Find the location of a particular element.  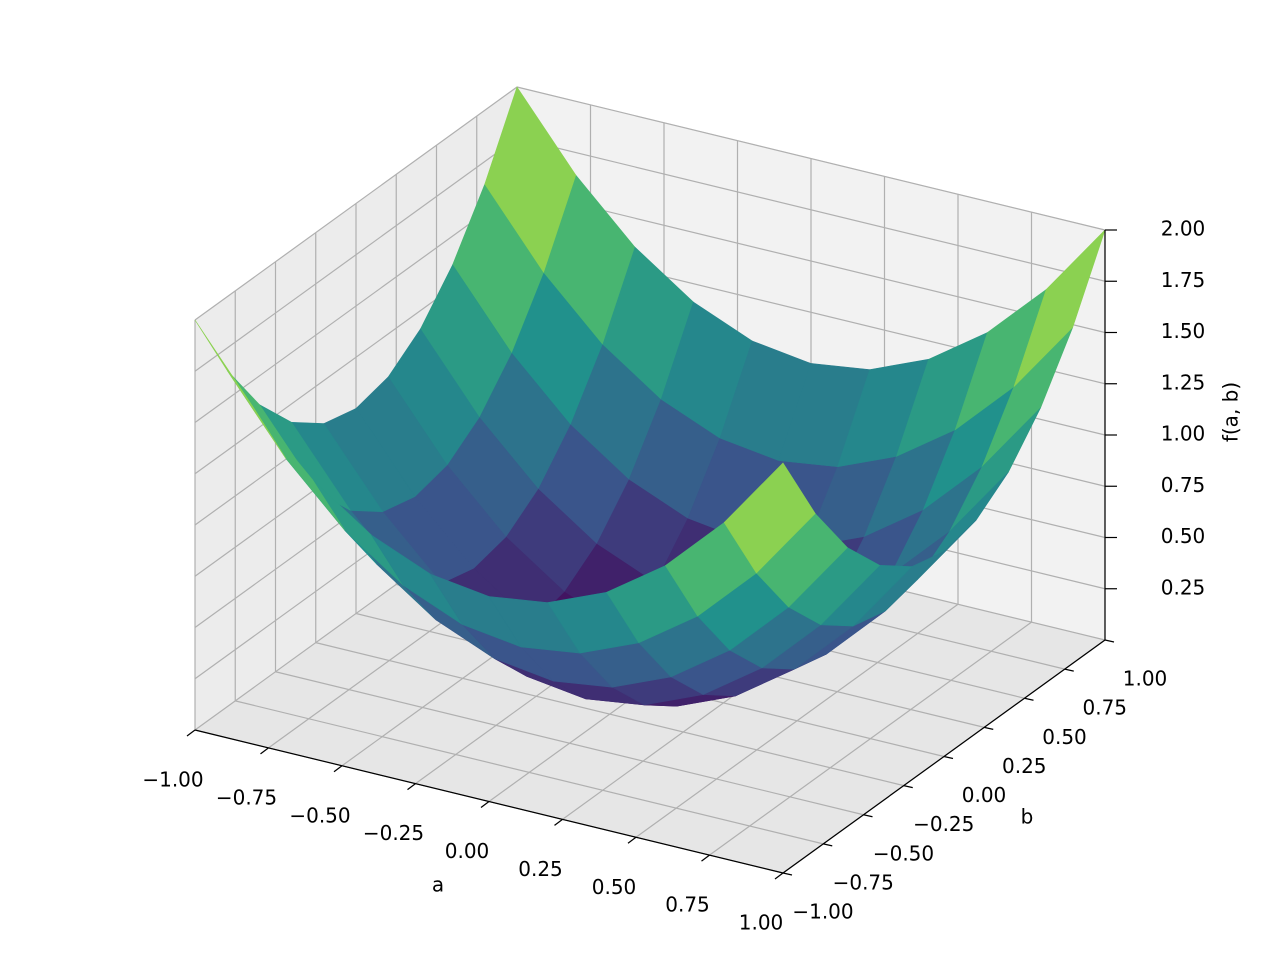

z-tick-label: 1.75 is located at coordinates (1183, 280).